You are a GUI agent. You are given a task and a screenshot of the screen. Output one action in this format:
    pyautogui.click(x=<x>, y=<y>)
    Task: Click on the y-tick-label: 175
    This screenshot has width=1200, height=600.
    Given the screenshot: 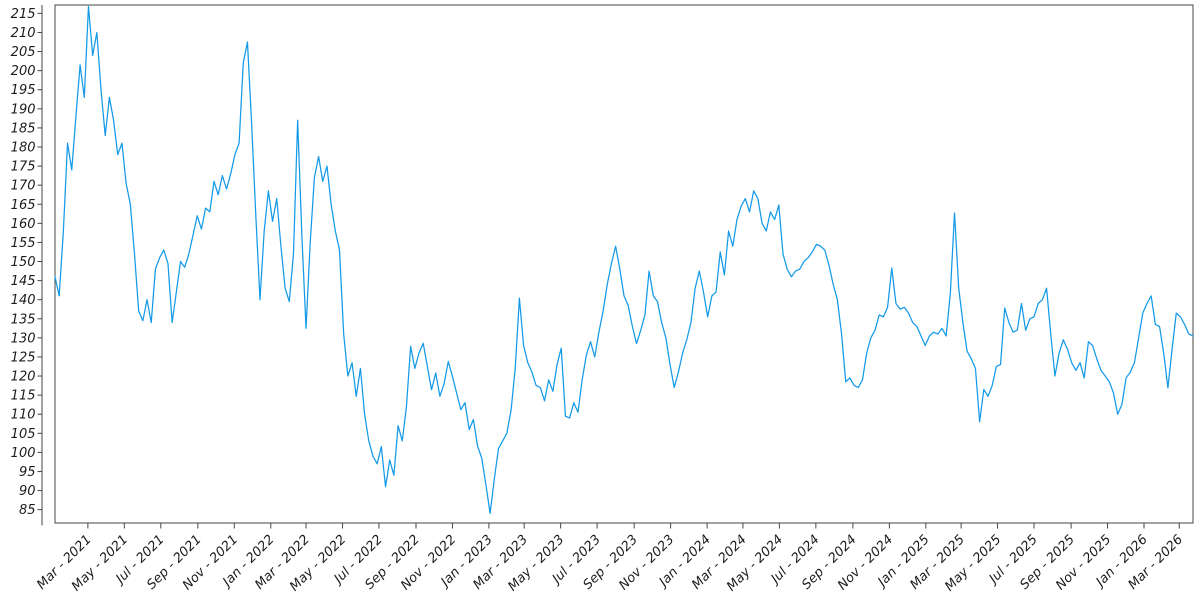 What is the action you would take?
    pyautogui.click(x=23, y=167)
    